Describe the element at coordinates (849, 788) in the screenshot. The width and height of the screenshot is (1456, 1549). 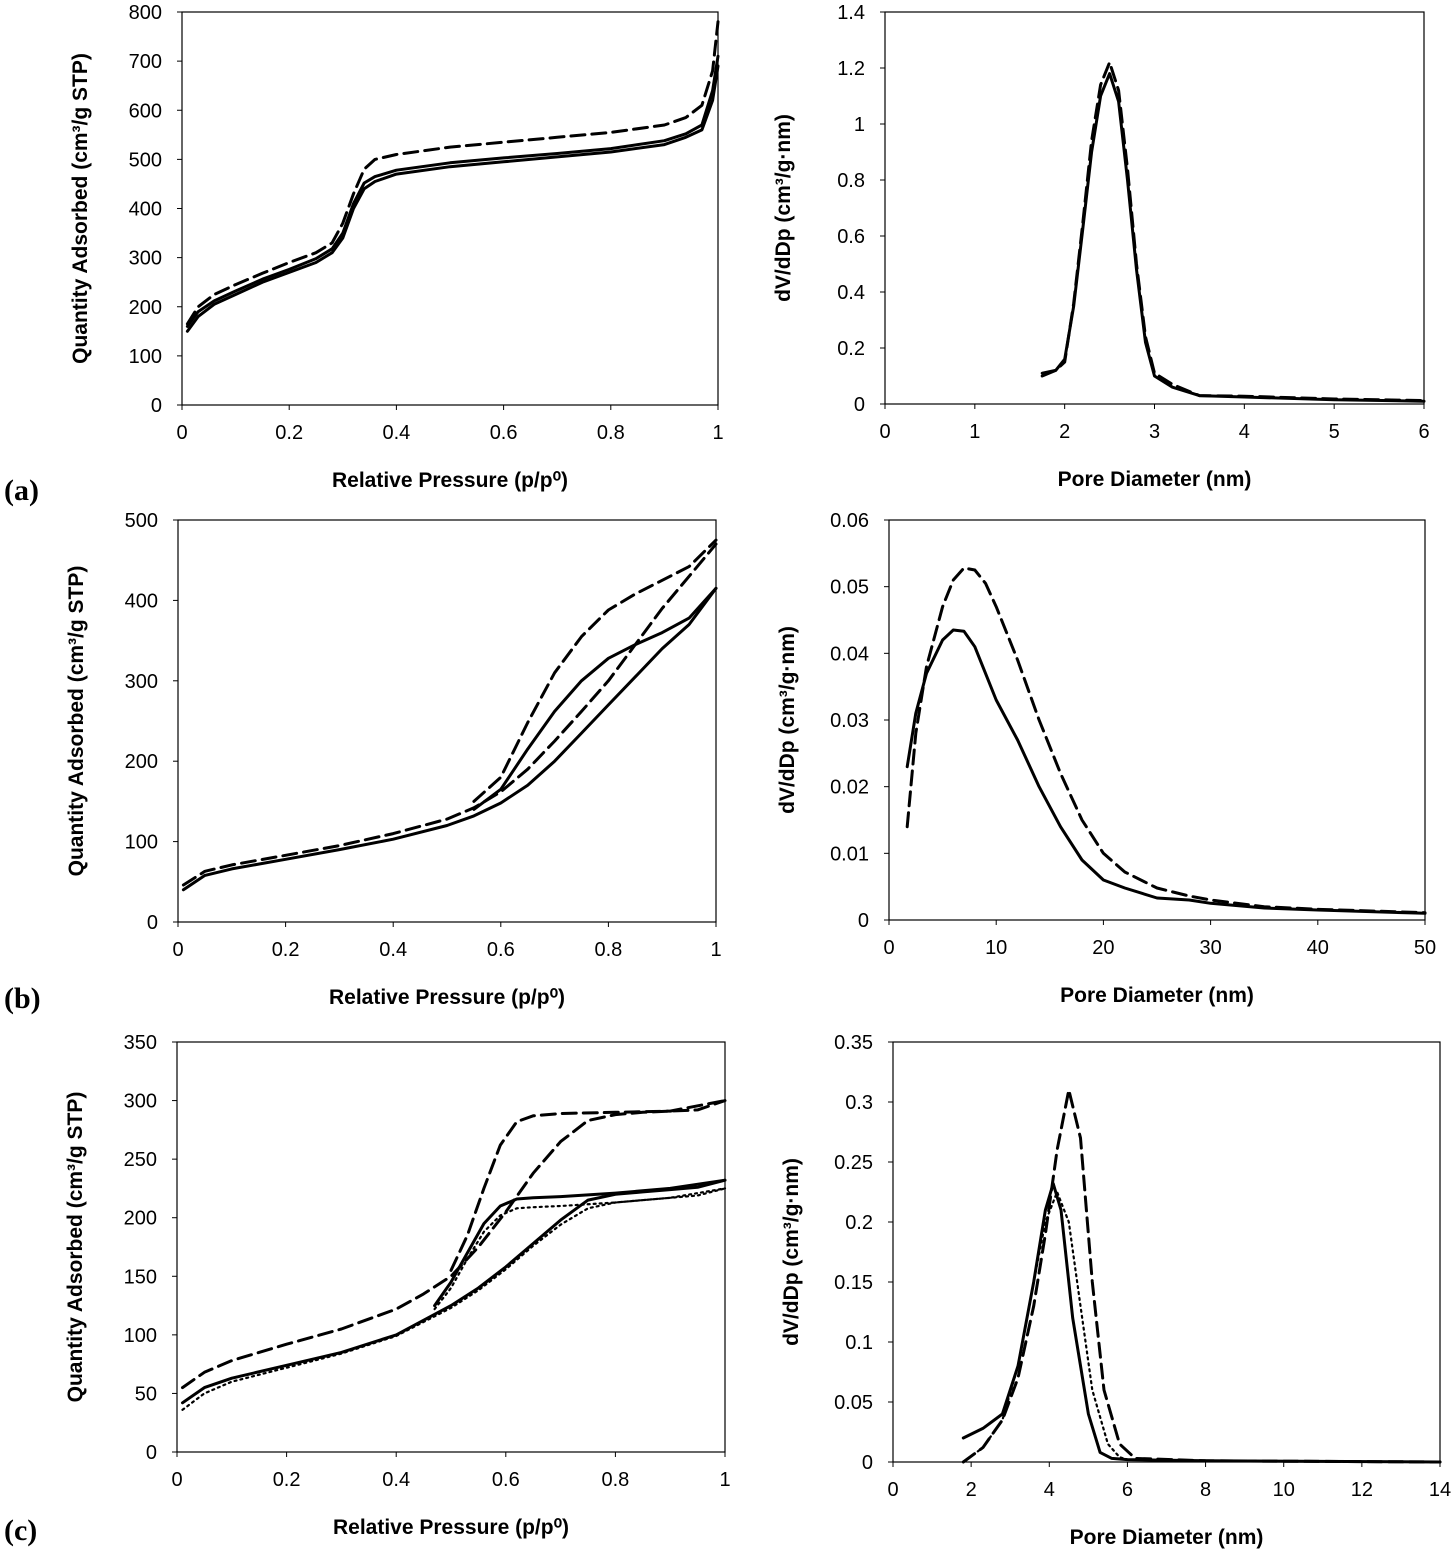
I see `y-tick-label: 0.02` at that location.